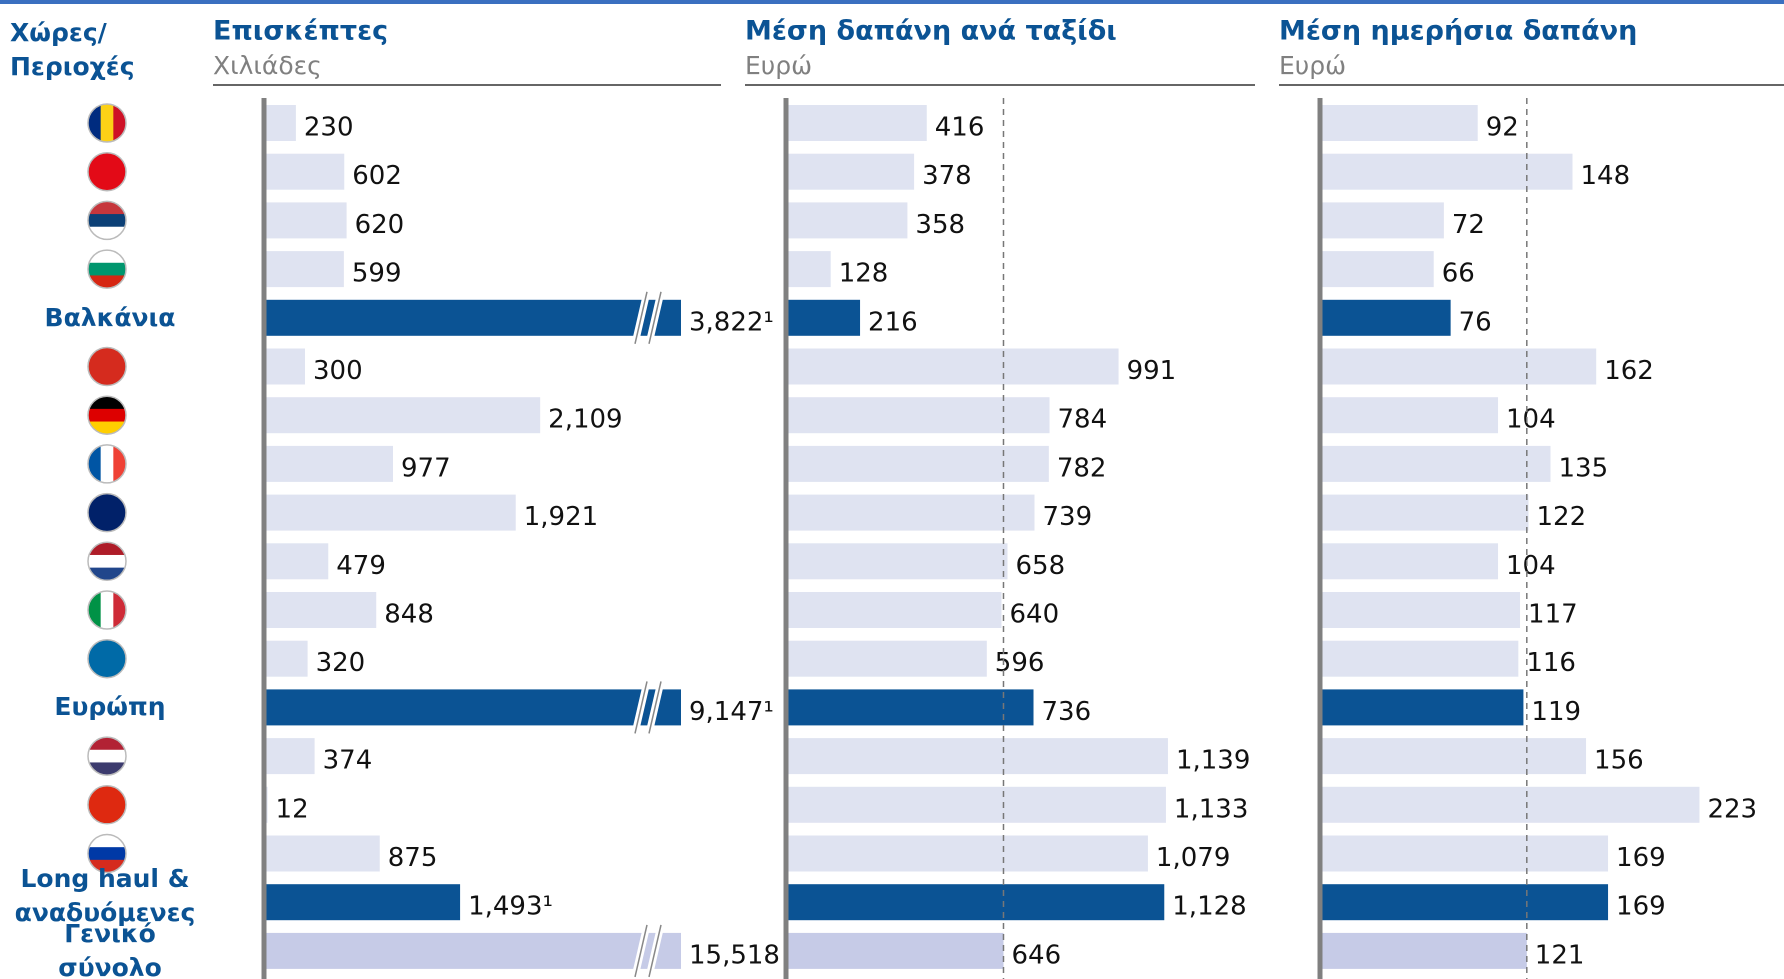 Image resolution: width=1784 pixels, height=979 pixels. What do you see at coordinates (561, 517) in the screenshot?
I see `value-label: 1,921` at bounding box center [561, 517].